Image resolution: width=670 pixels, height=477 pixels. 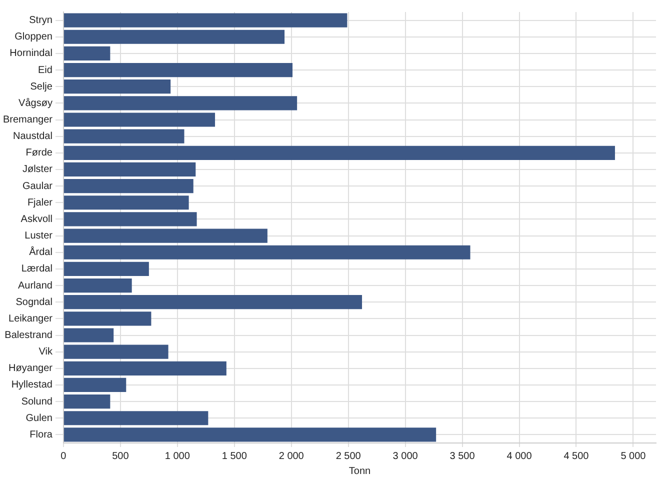 I want to click on y-tick-label: Aurland, so click(x=35, y=286).